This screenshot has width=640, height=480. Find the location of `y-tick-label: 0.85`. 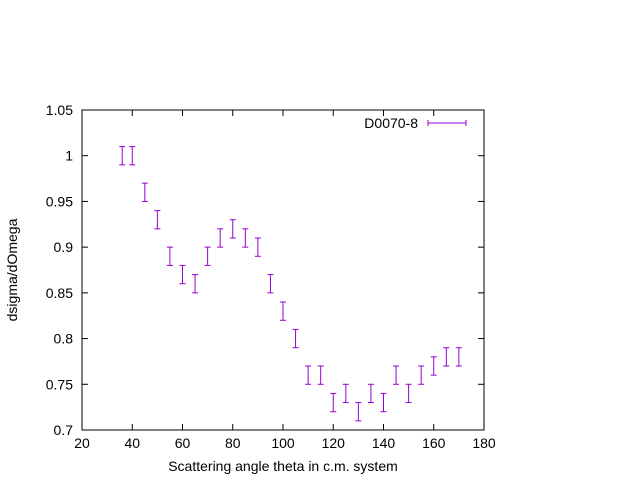

y-tick-label: 0.85 is located at coordinates (59, 293).